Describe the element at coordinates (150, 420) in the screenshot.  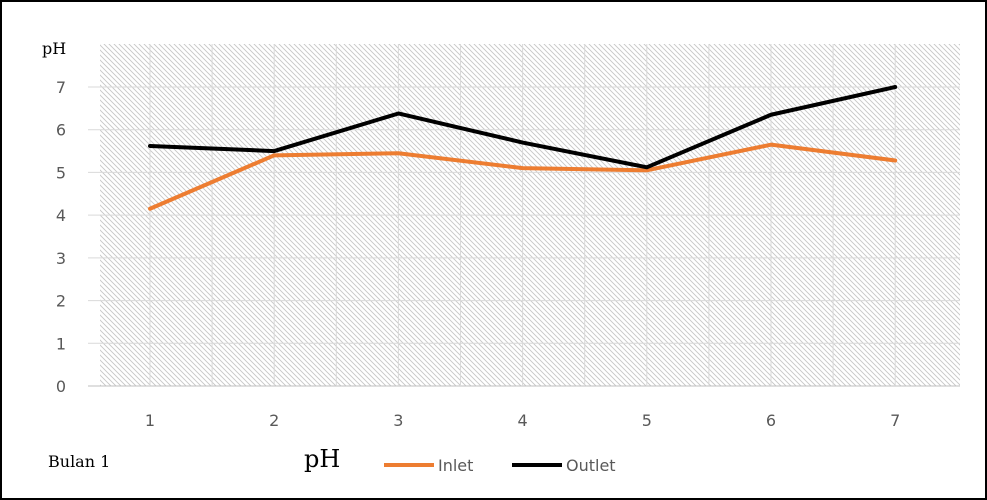
I see `x-tick-label: 1` at that location.